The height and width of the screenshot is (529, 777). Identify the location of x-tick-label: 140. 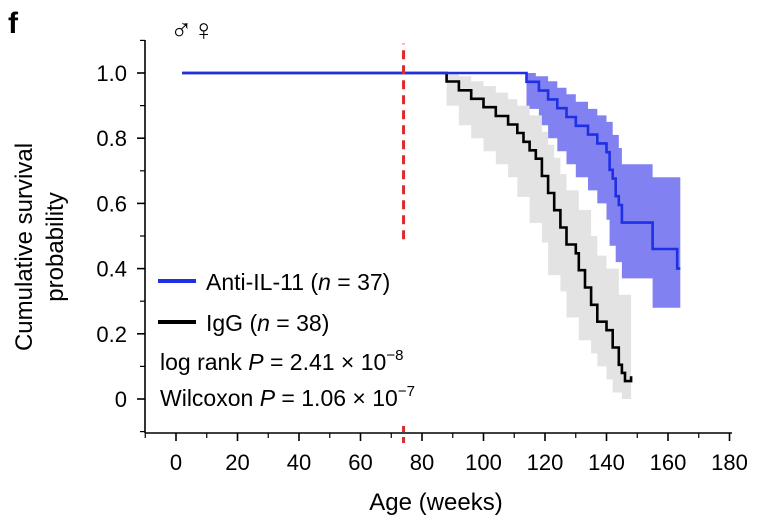
(606, 462).